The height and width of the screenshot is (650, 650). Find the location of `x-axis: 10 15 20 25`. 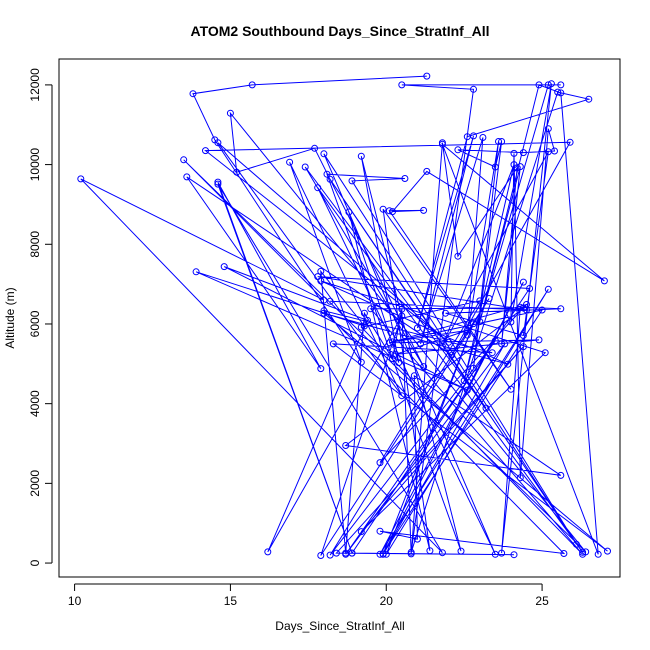

x-axis: 10 15 20 25 is located at coordinates (308, 595).